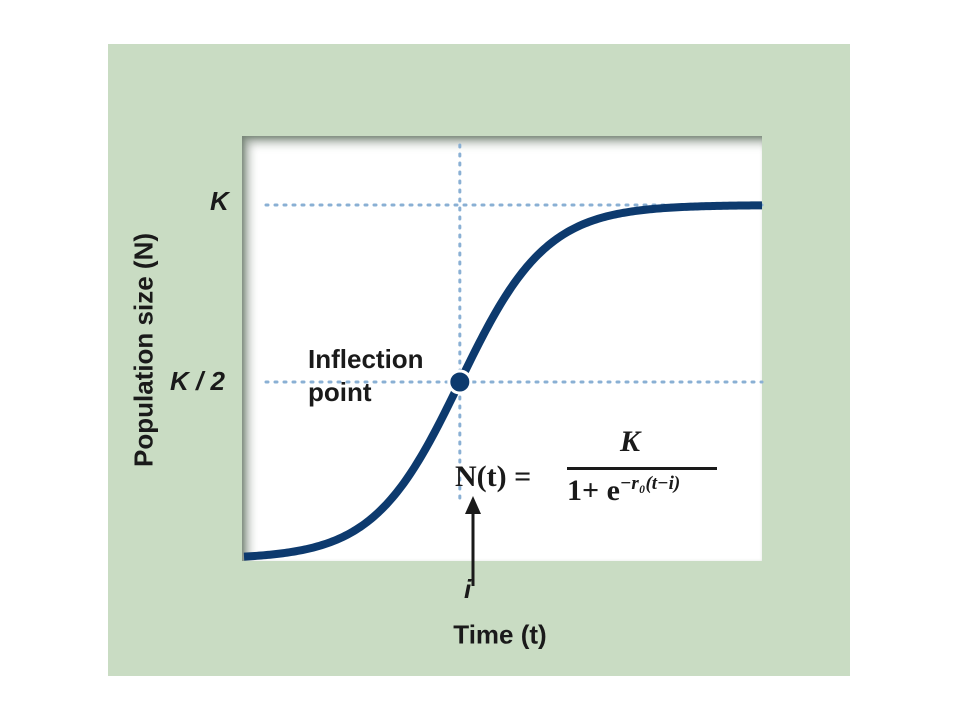 Image resolution: width=960 pixels, height=720 pixels. Describe the element at coordinates (630, 441) in the screenshot. I see `formula-numerator: K` at that location.